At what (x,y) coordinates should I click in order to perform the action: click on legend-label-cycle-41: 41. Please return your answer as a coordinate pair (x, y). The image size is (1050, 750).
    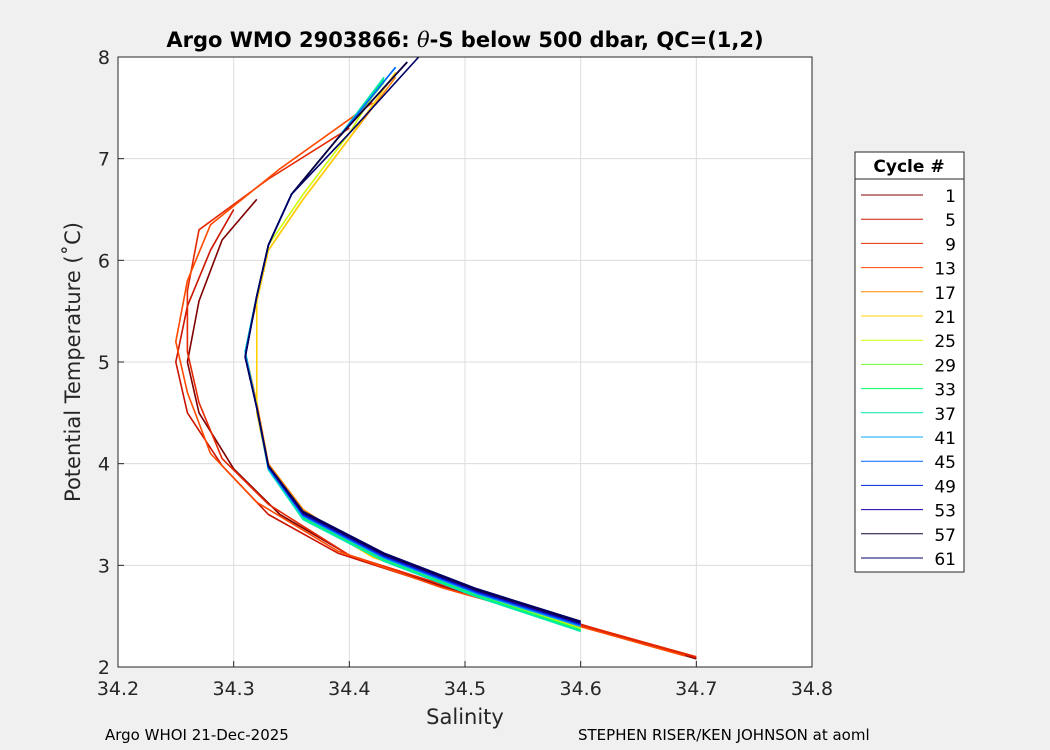
    Looking at the image, I should click on (945, 439).